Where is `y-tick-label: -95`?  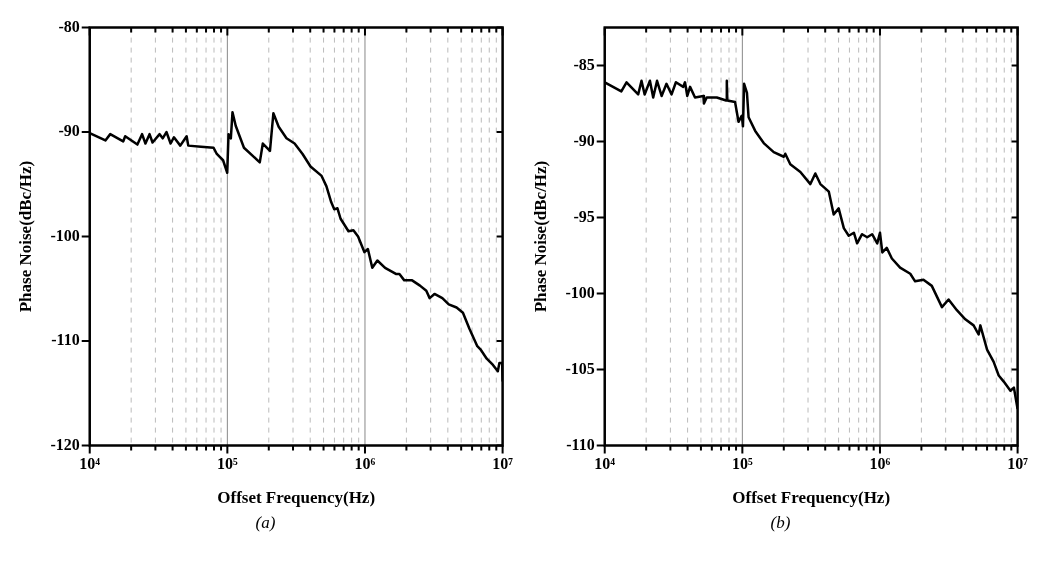 y-tick-label: -95 is located at coordinates (584, 216).